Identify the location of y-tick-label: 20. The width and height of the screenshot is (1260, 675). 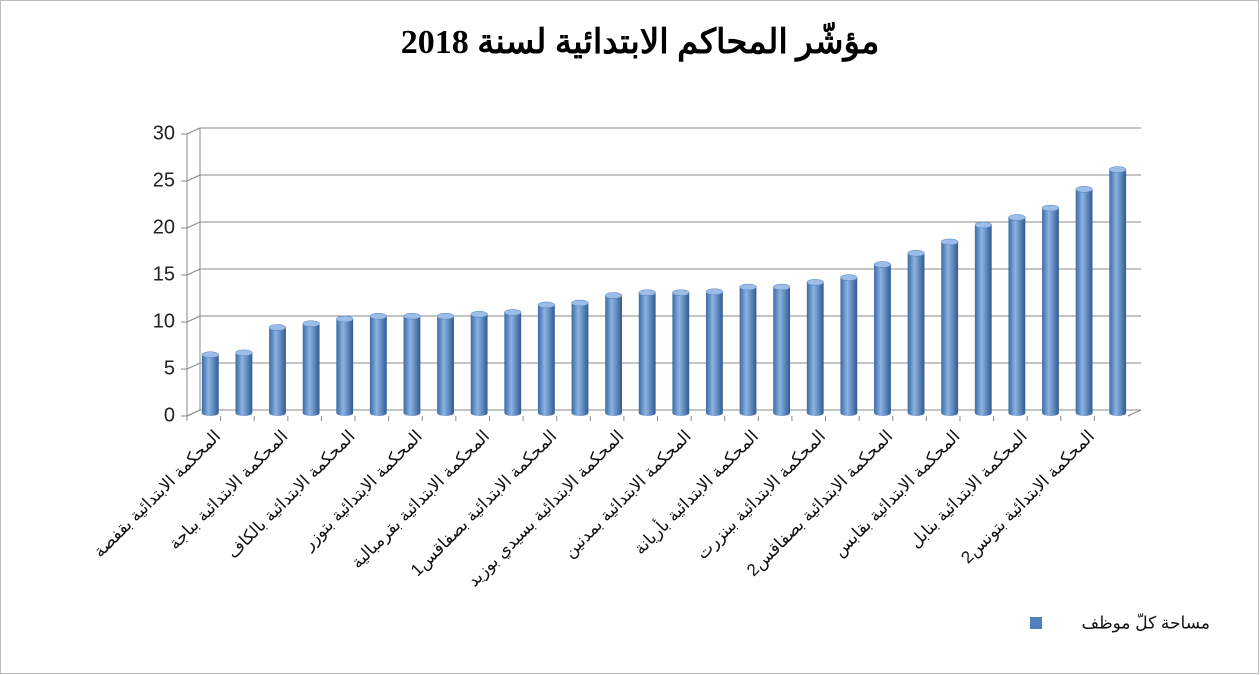
(164, 227).